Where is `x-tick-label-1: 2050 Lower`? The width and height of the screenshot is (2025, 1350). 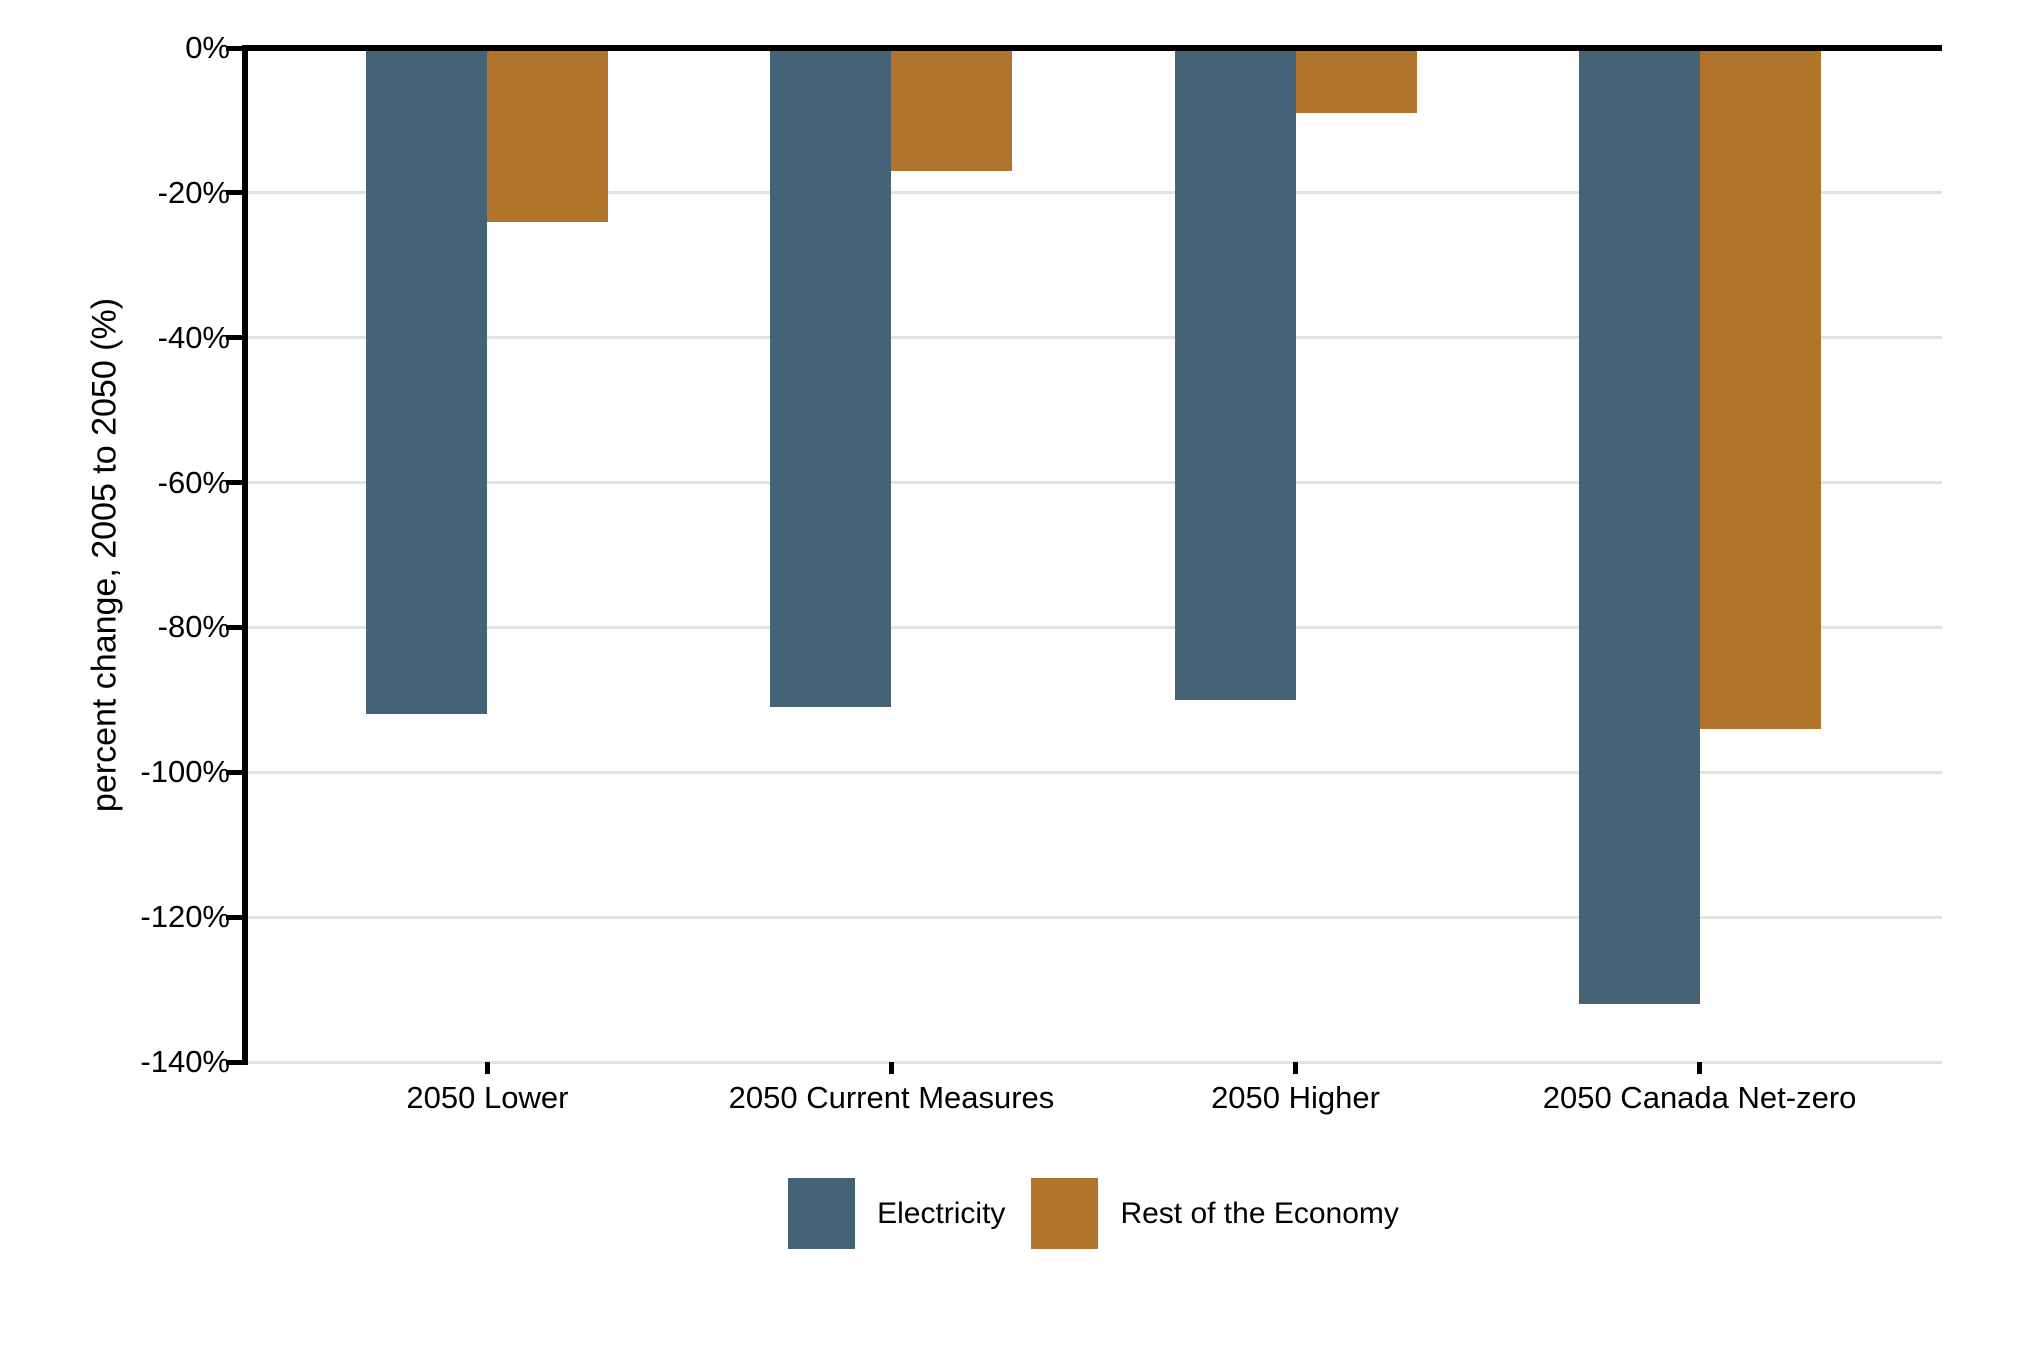
x-tick-label-1: 2050 Lower is located at coordinates (487, 1097).